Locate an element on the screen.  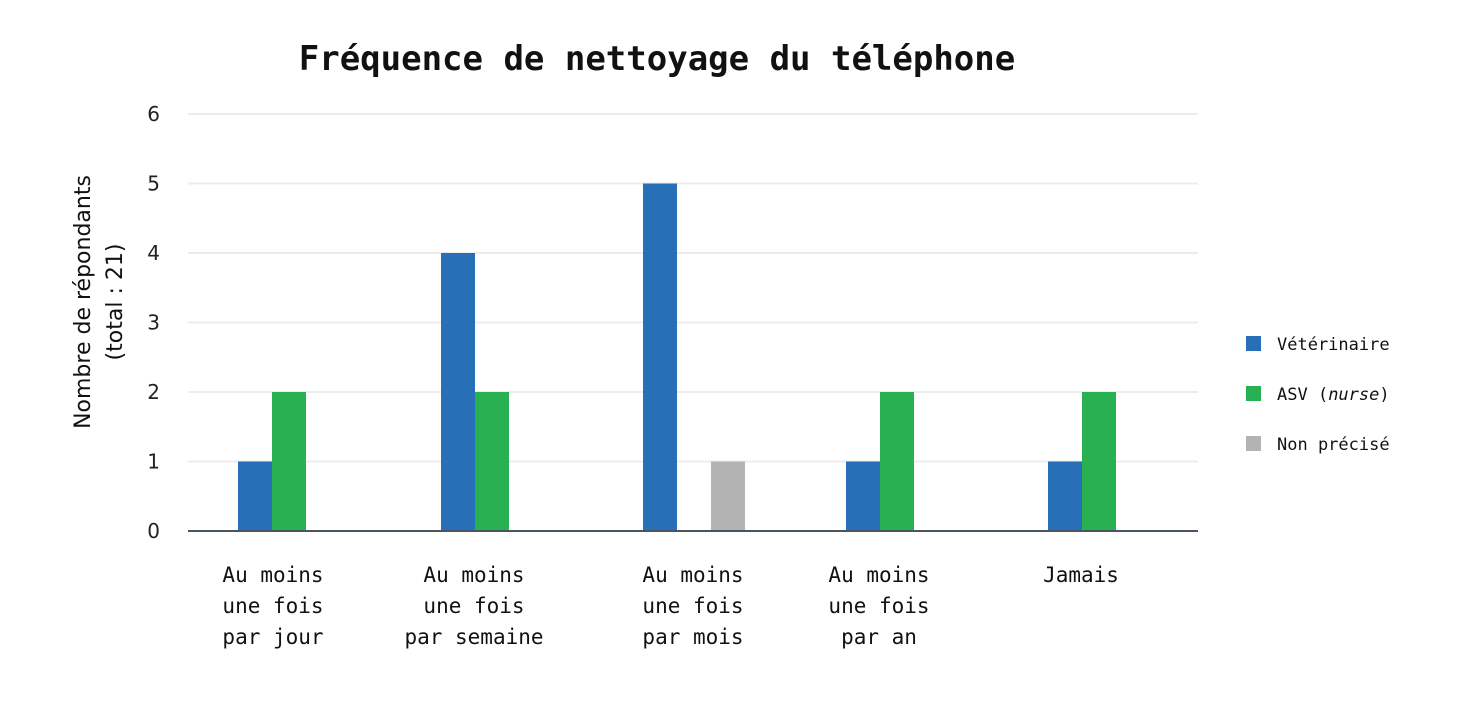
x-category-label: par jour is located at coordinates (272, 637).